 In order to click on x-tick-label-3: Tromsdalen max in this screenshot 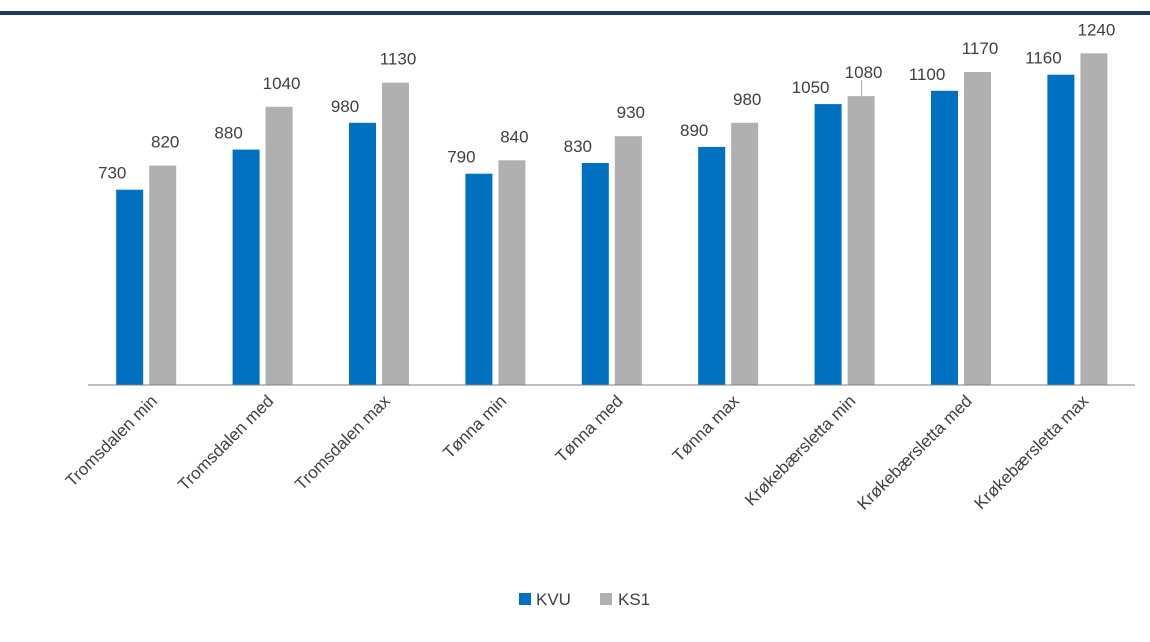, I will do `click(342, 442)`.